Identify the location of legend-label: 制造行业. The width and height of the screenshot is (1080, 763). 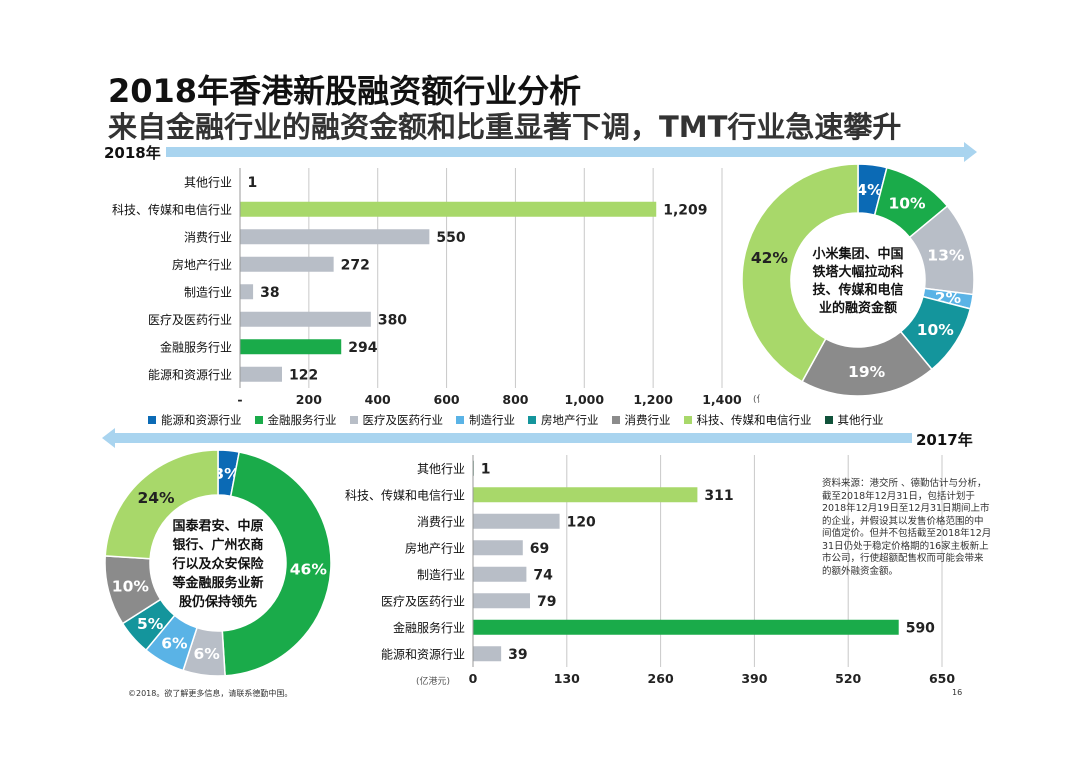
(492, 420).